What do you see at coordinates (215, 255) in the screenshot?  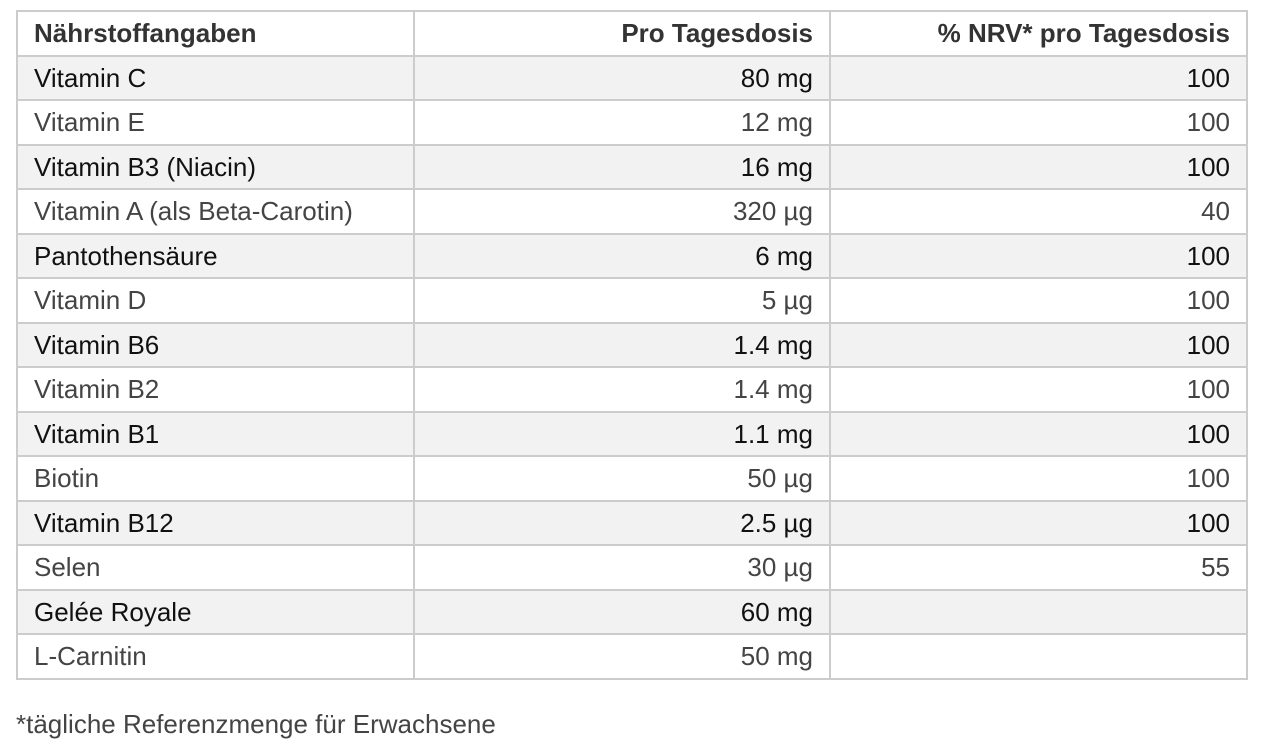 I see `nutrient-name: Pantothensäure` at bounding box center [215, 255].